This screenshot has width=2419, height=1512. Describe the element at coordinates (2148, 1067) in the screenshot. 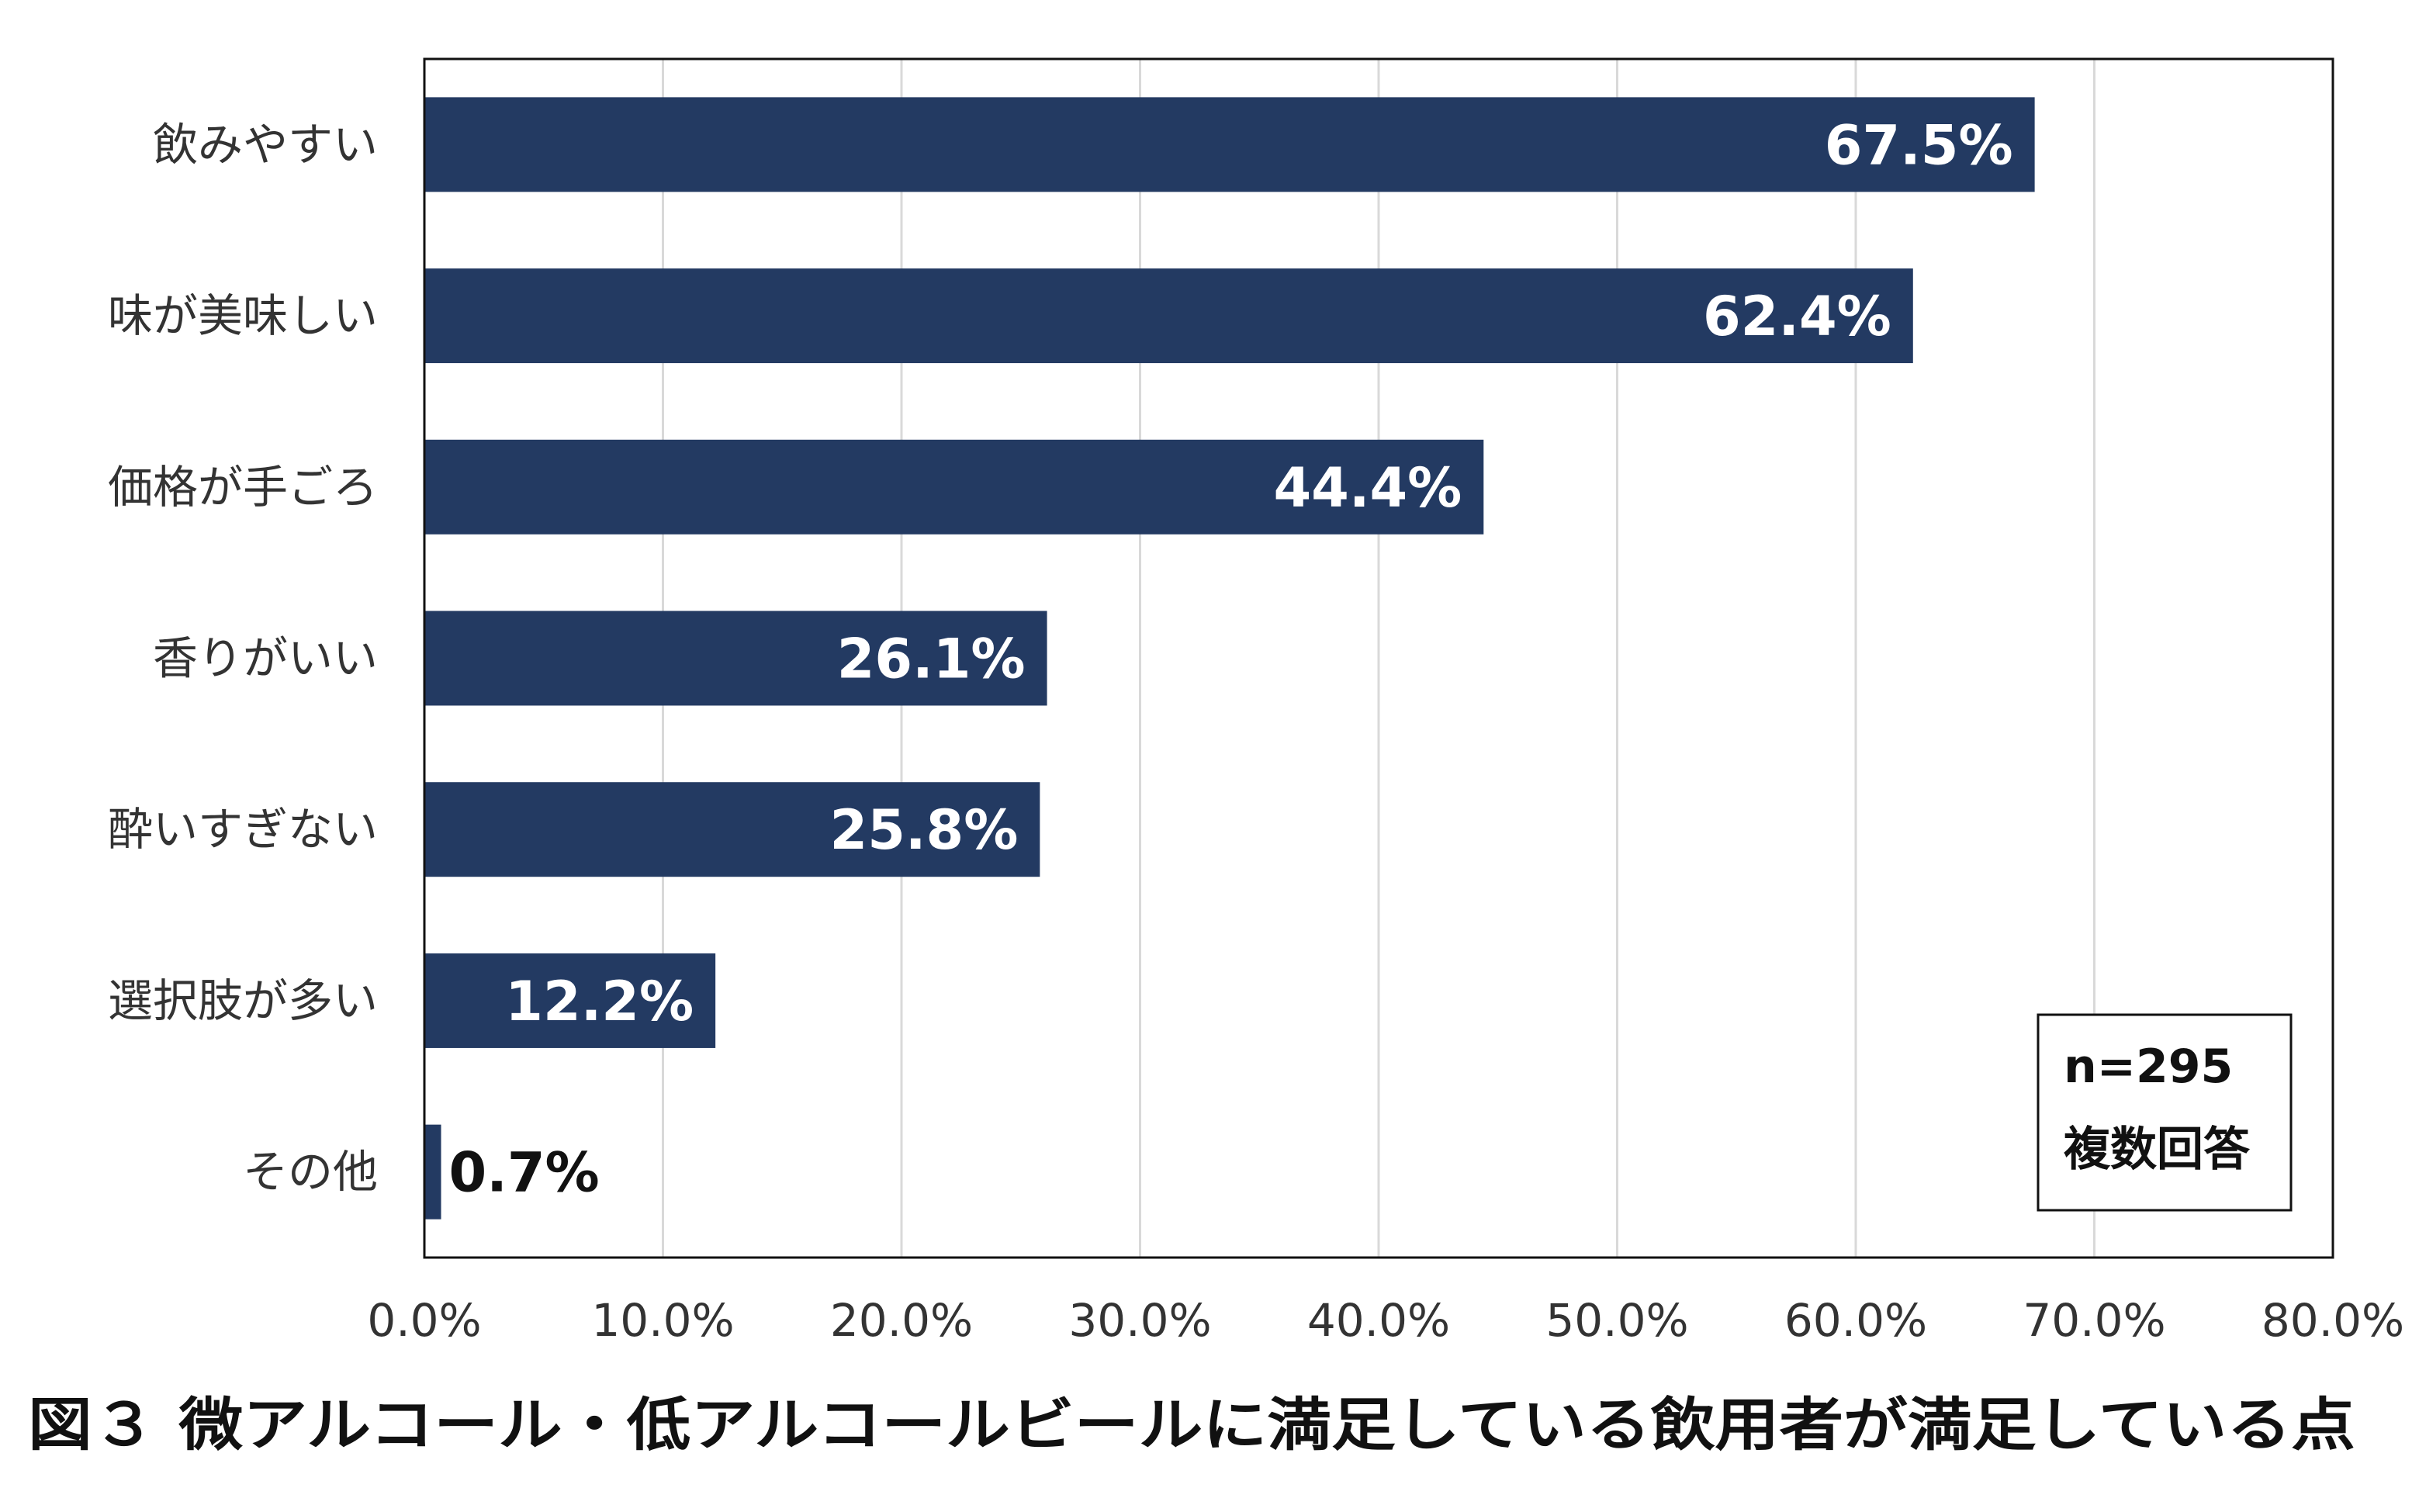

I see `note-sample-size: n=295` at that location.